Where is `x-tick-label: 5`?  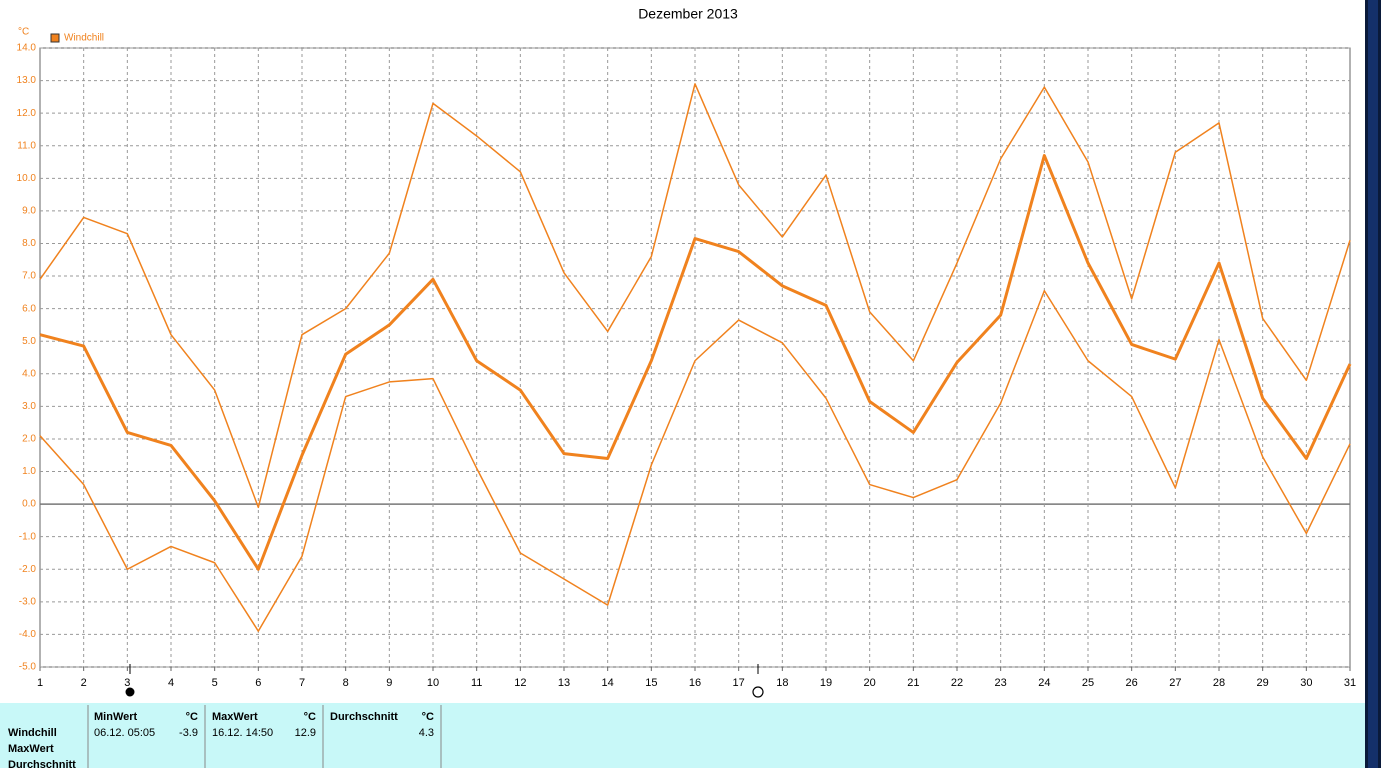
x-tick-label: 5 is located at coordinates (215, 683).